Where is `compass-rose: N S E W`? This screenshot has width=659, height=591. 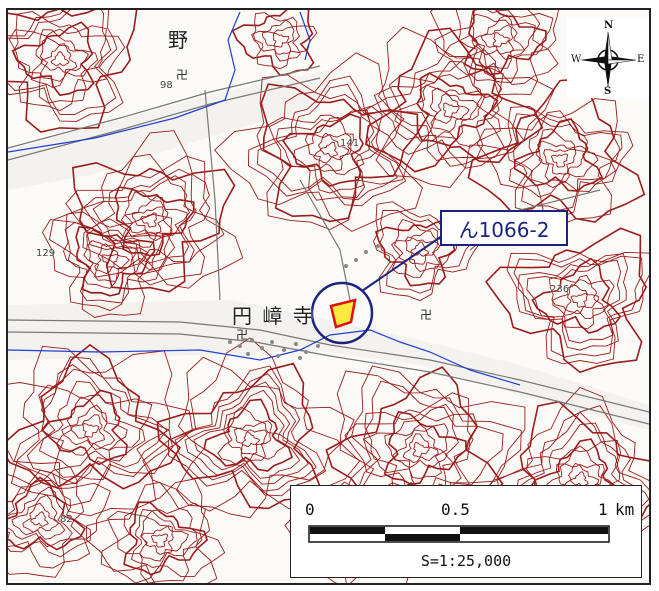
compass-rose: N S E W is located at coordinates (608, 58).